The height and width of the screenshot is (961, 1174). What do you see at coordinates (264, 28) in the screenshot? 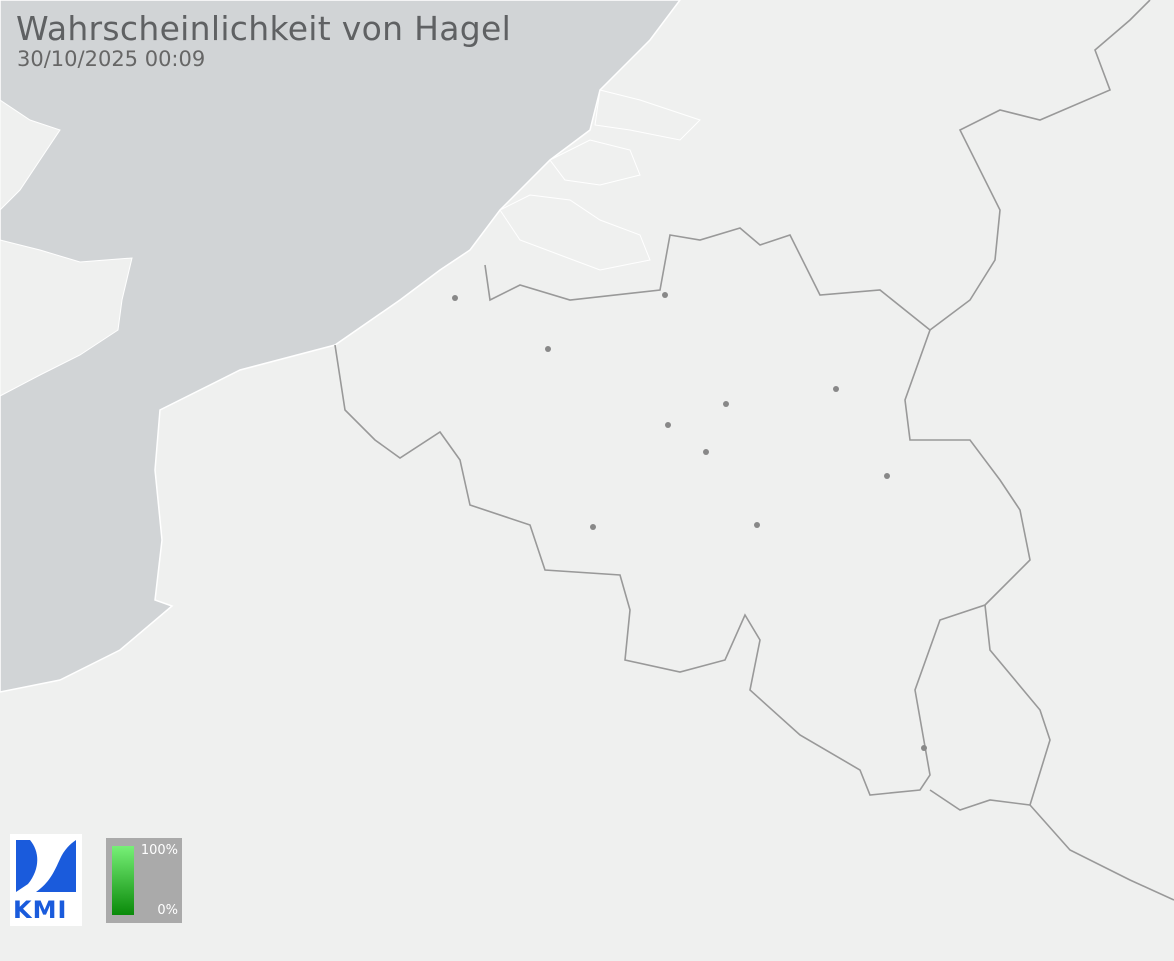
I see `map-title: Wahrscheinlichkeit von Hagel` at bounding box center [264, 28].